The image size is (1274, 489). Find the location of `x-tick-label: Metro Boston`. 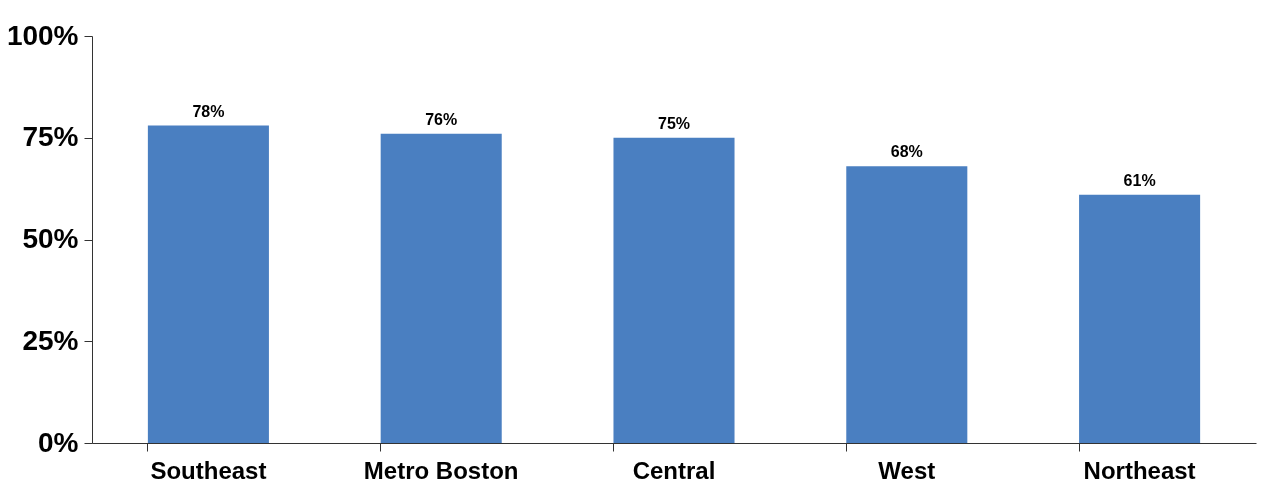

x-tick-label: Metro Boston is located at coordinates (441, 470).